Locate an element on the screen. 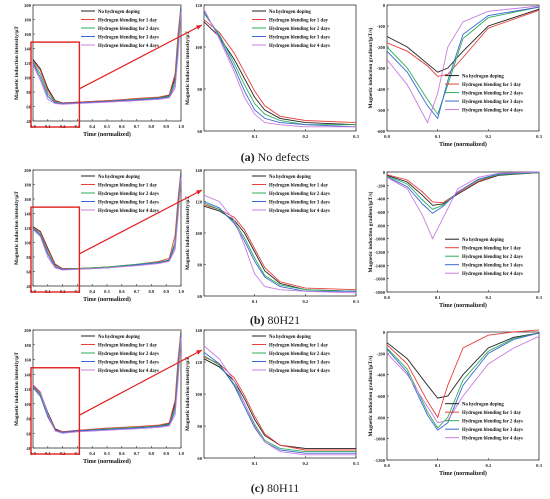 The height and width of the screenshot is (499, 550). y-tick-label: -300 is located at coordinates (381, 68).